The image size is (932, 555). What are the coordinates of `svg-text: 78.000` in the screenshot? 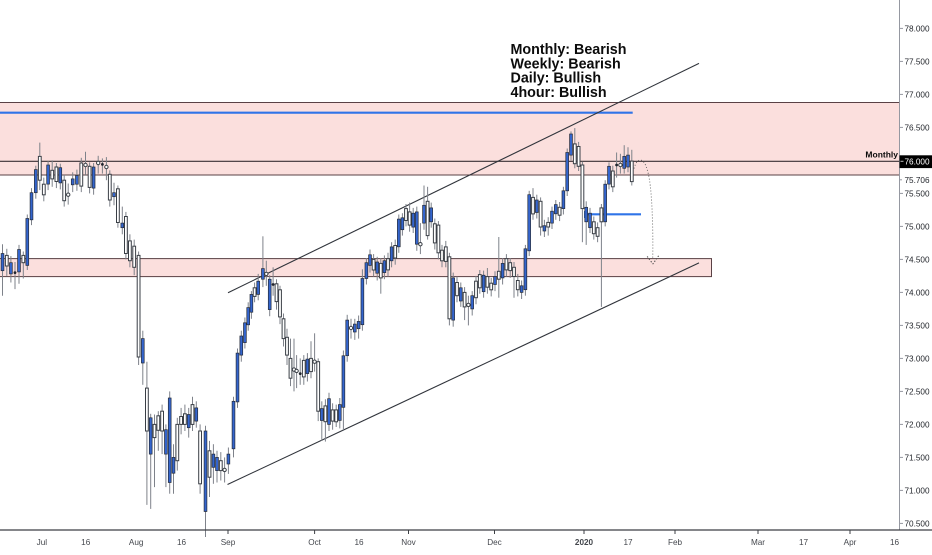 It's located at (917, 29).